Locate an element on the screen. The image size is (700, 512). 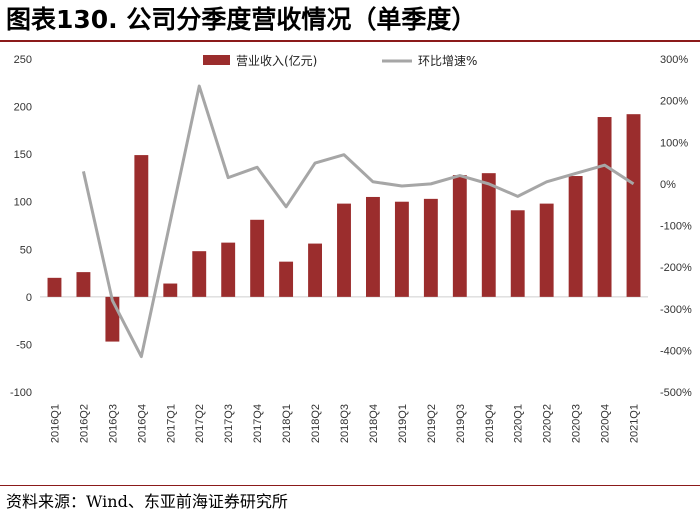
y-left-tick-label: 150 is located at coordinates (23, 155).